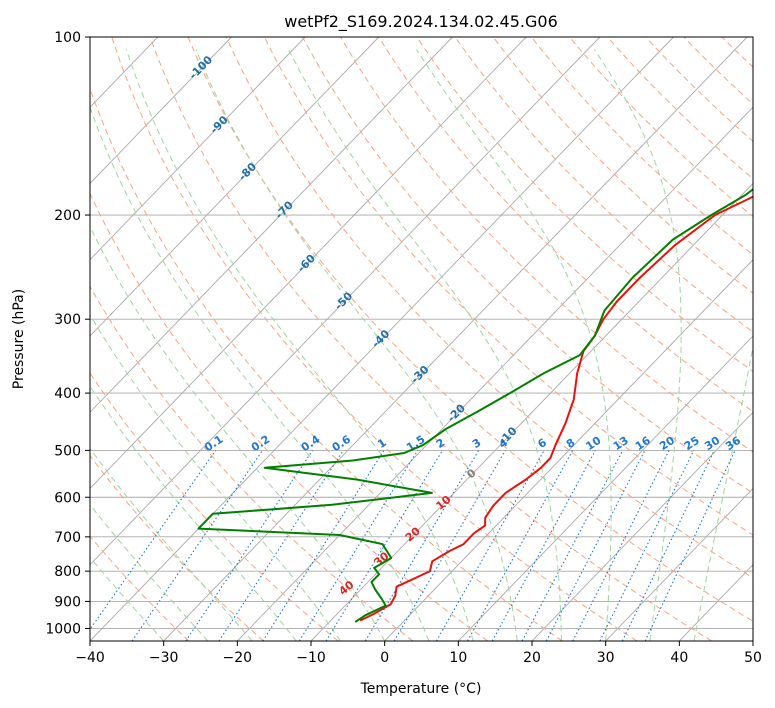 The width and height of the screenshot is (775, 708). I want to click on x-tick-label: 10, so click(458, 658).